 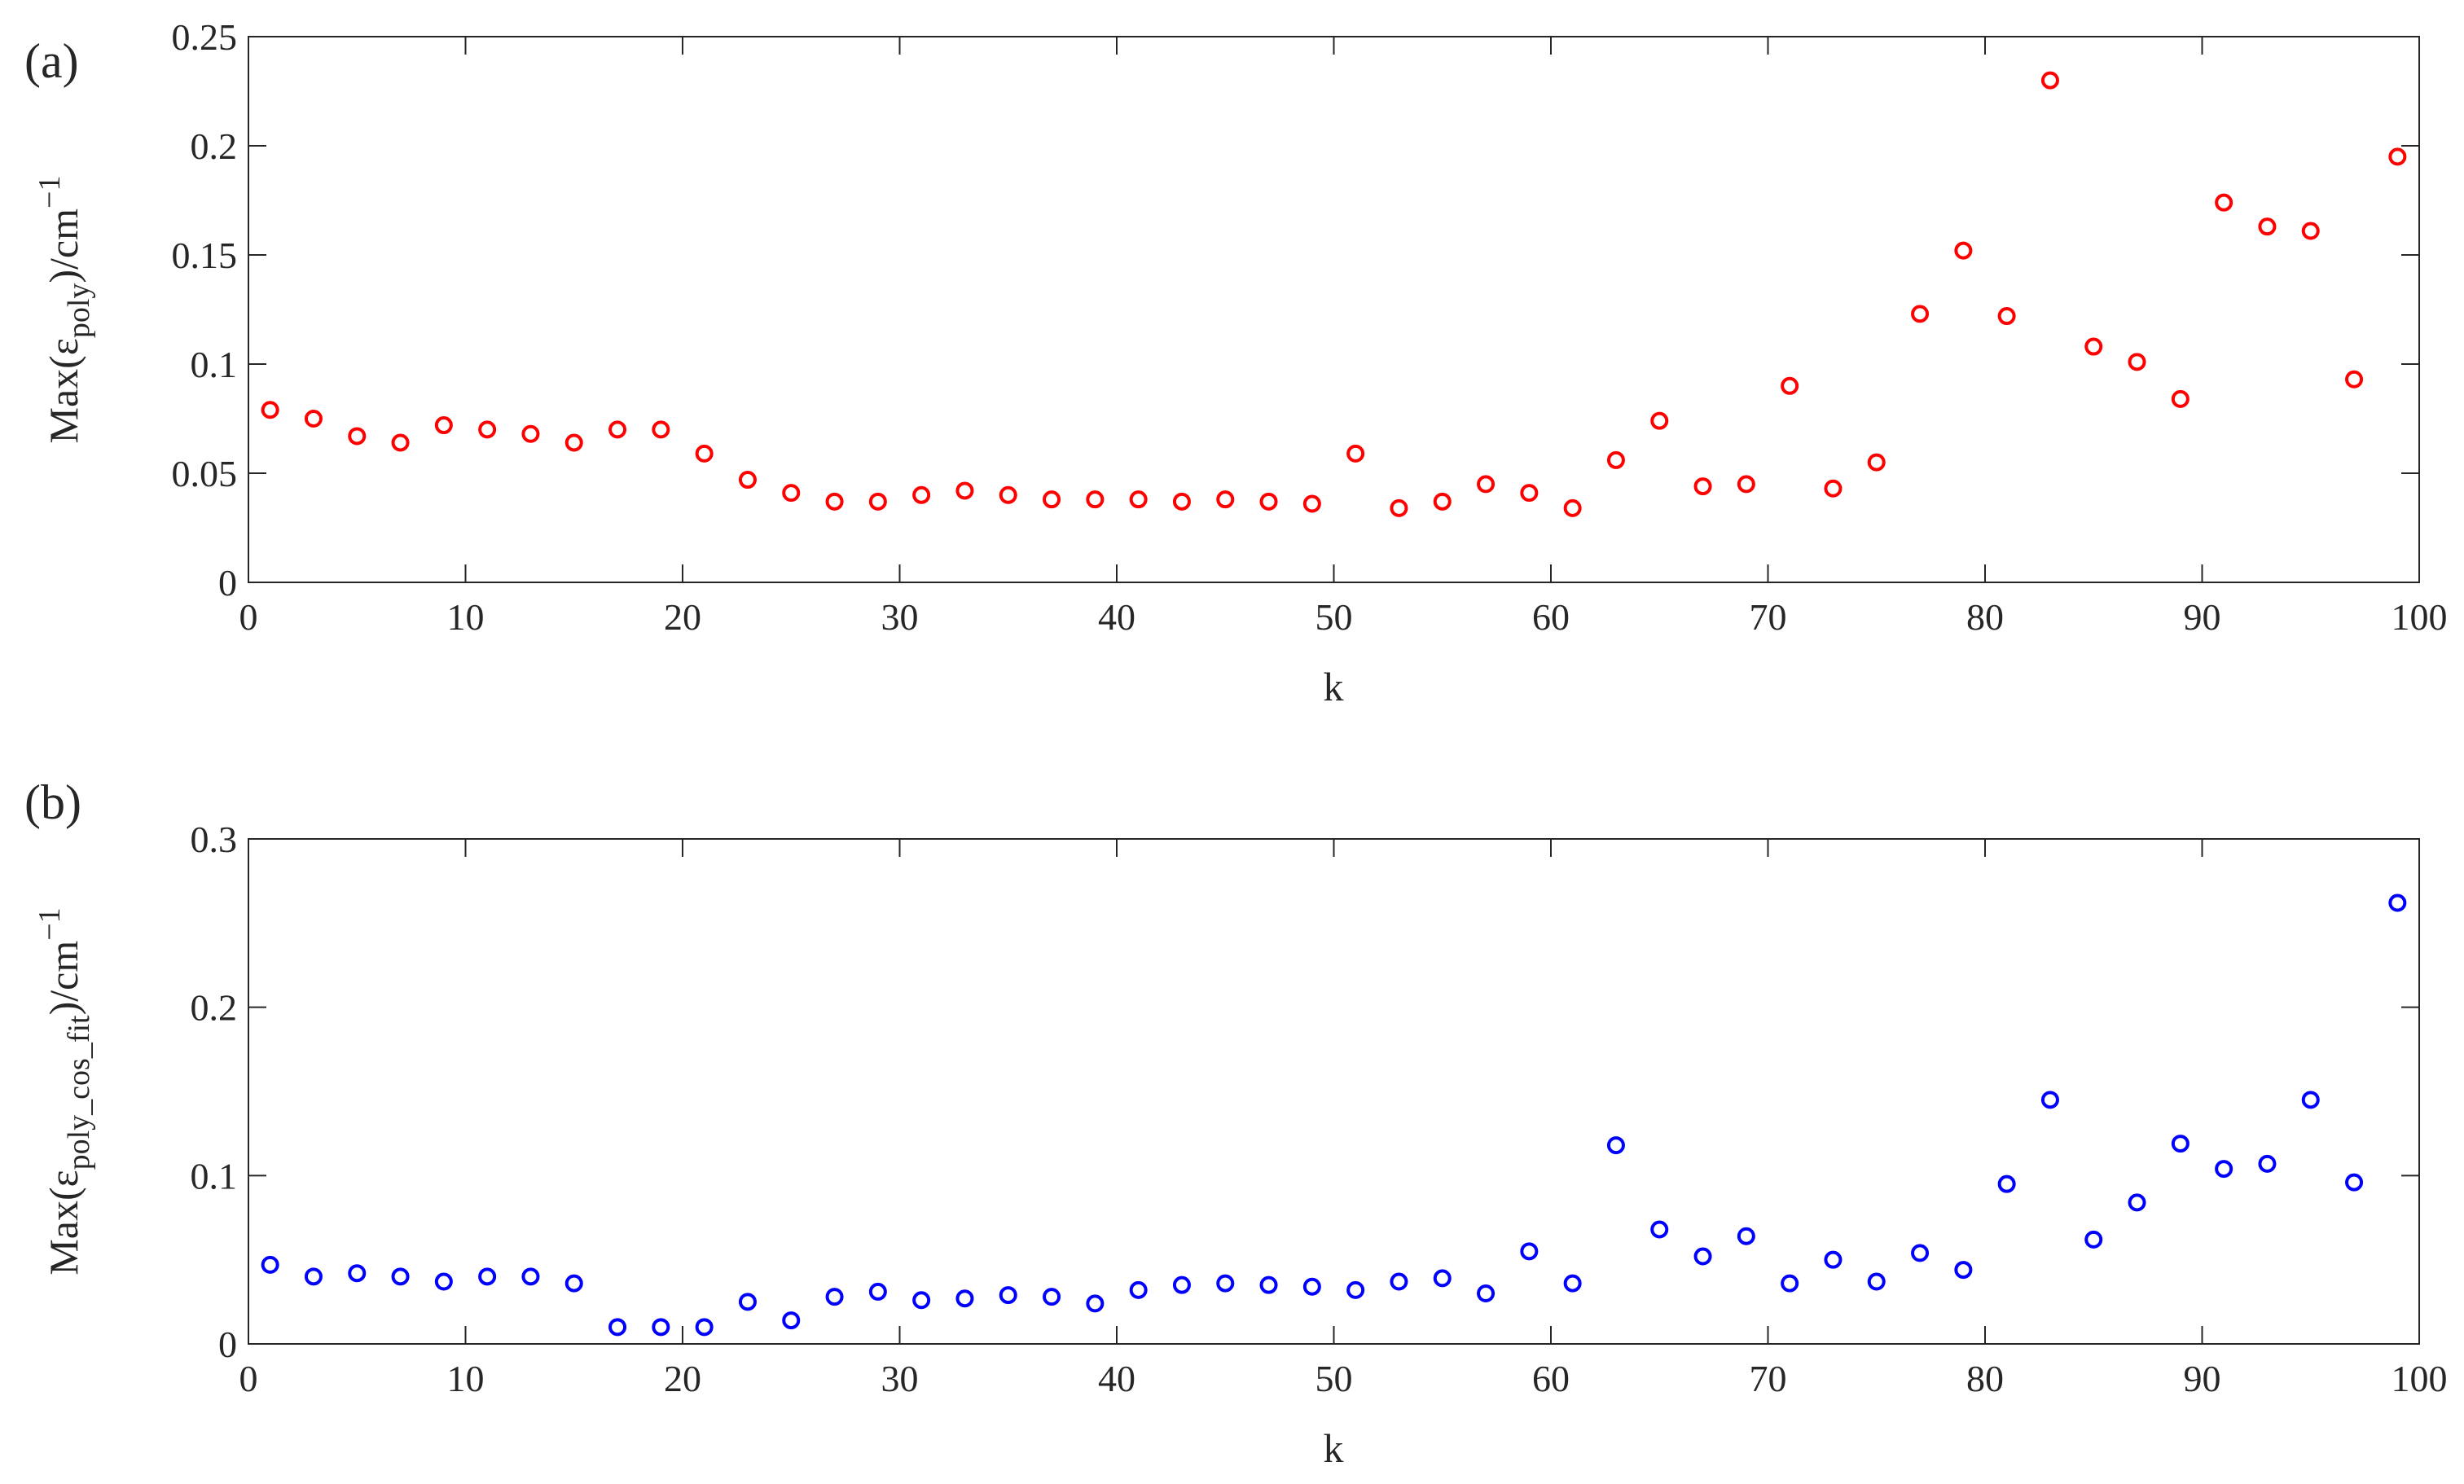 I want to click on panel-a-x-tick-label: 80, so click(x=1985, y=617).